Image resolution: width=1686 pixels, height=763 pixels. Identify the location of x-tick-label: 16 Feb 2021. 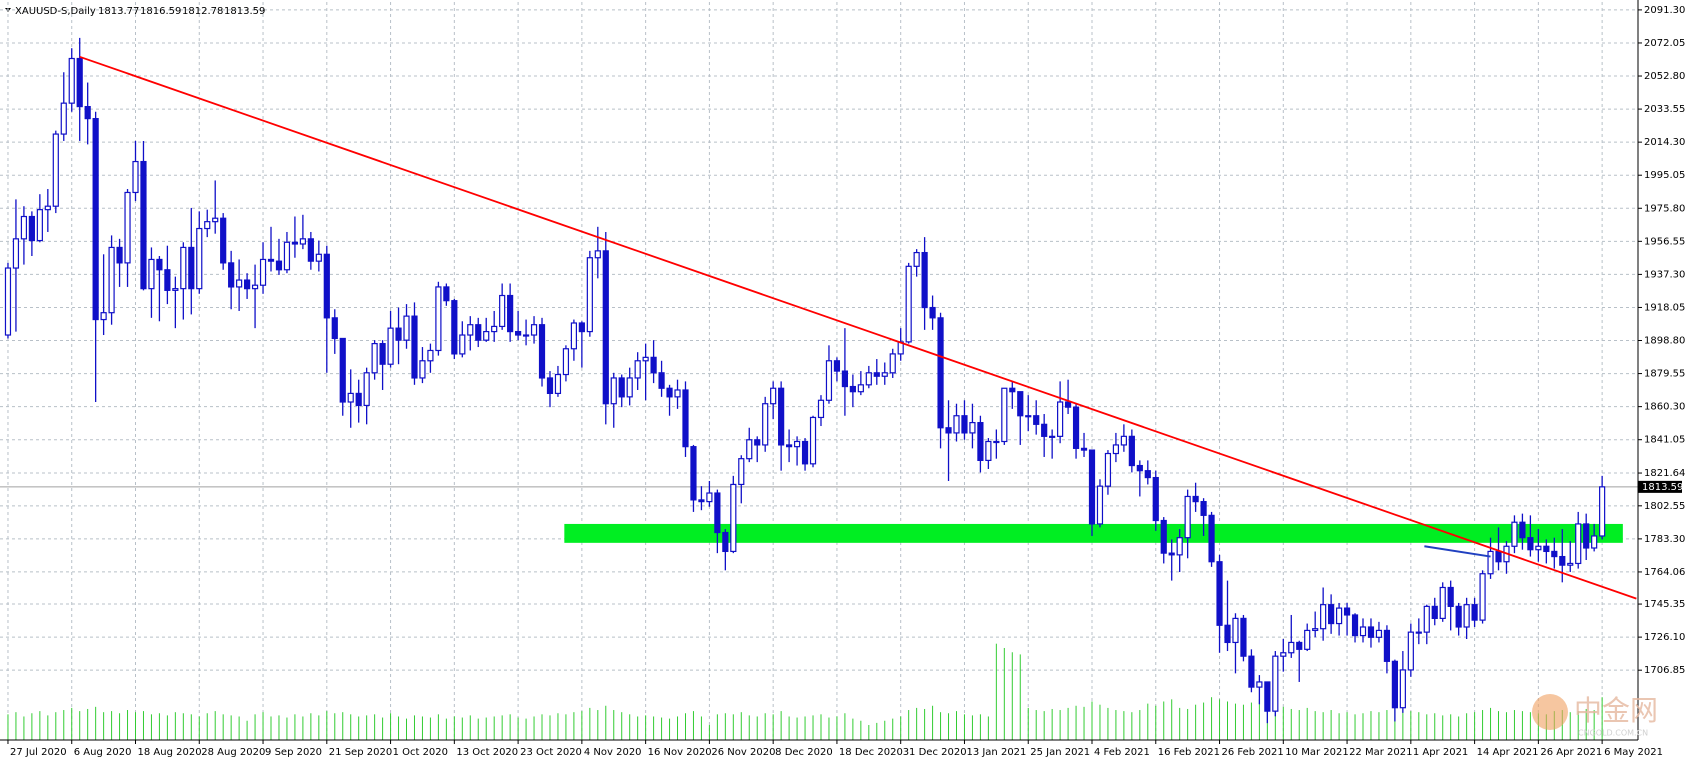
(1189, 752).